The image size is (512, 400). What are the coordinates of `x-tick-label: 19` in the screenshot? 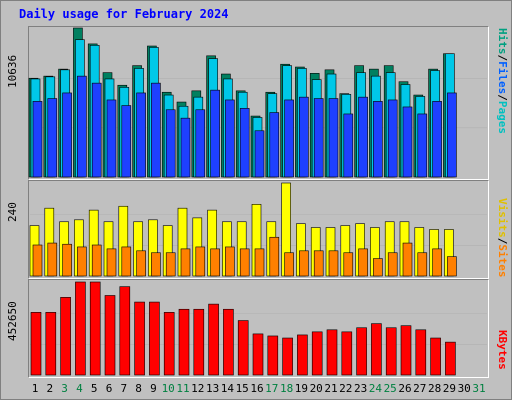 It's located at (301, 388).